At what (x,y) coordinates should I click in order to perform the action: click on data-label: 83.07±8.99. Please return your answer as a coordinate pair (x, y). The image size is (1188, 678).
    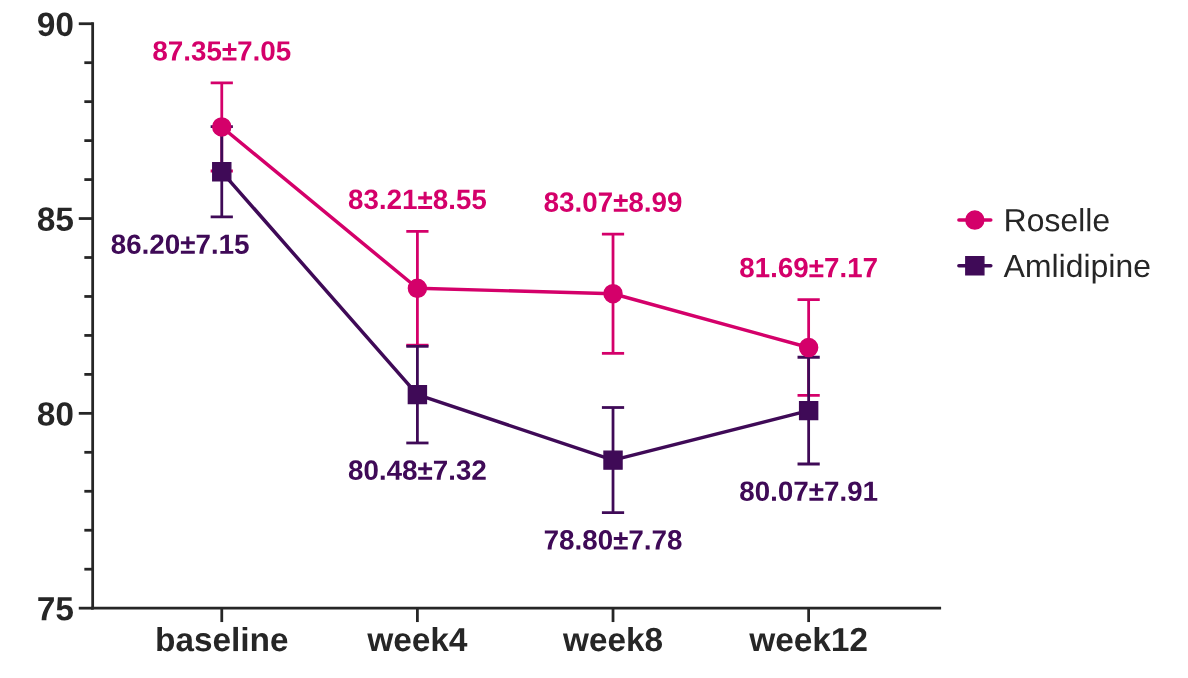
    Looking at the image, I should click on (613, 202).